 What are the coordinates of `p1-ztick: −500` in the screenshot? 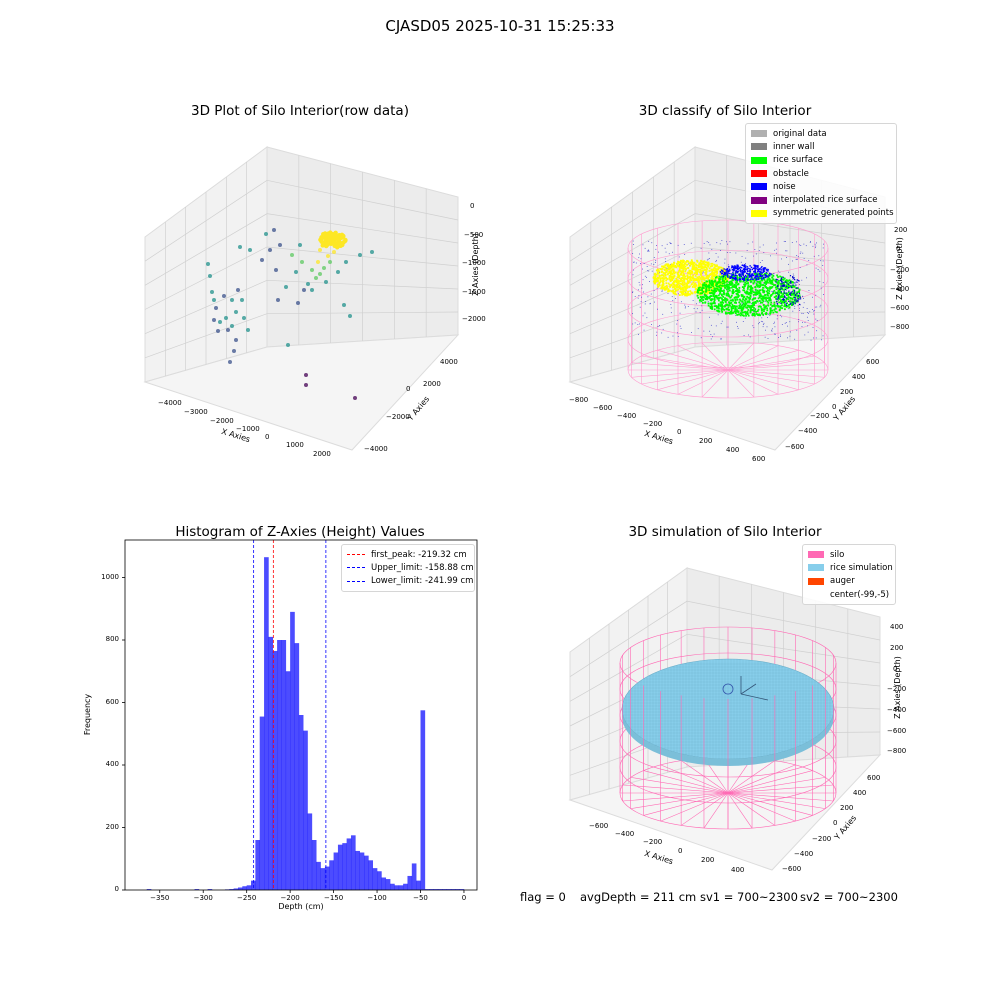 It's located at (474, 235).